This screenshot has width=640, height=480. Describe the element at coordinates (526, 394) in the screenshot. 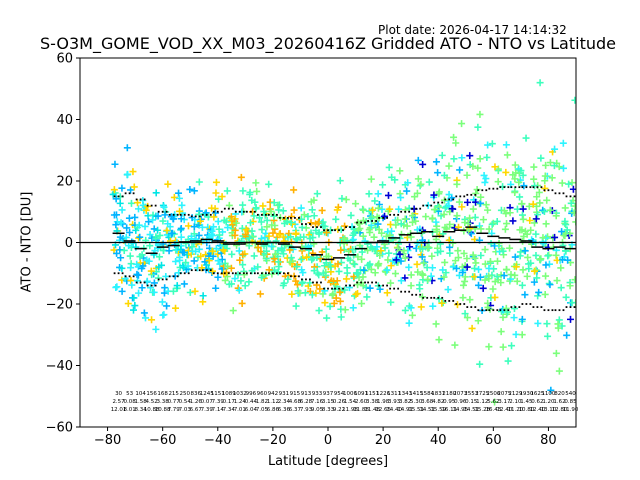

I see `bin-stat-label: 1930` at that location.